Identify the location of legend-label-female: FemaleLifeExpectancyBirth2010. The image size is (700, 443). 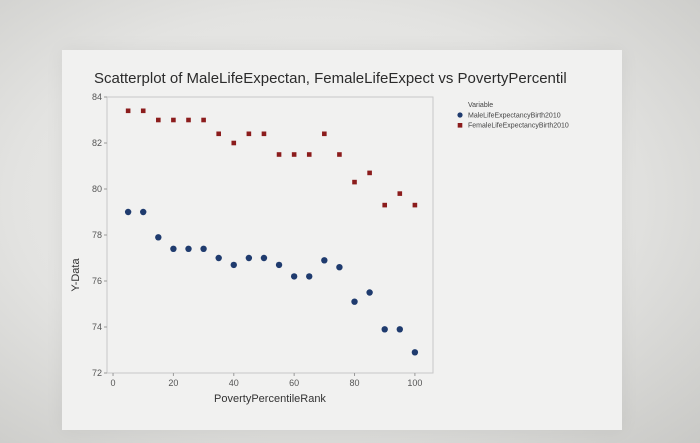
(518, 126).